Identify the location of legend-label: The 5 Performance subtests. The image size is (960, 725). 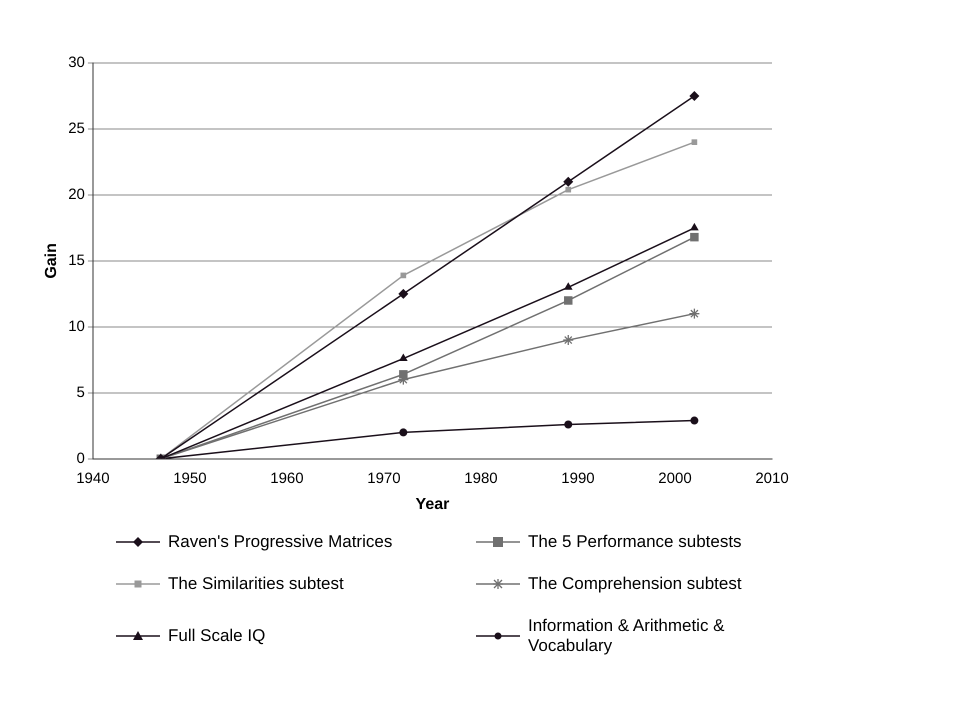
(635, 542).